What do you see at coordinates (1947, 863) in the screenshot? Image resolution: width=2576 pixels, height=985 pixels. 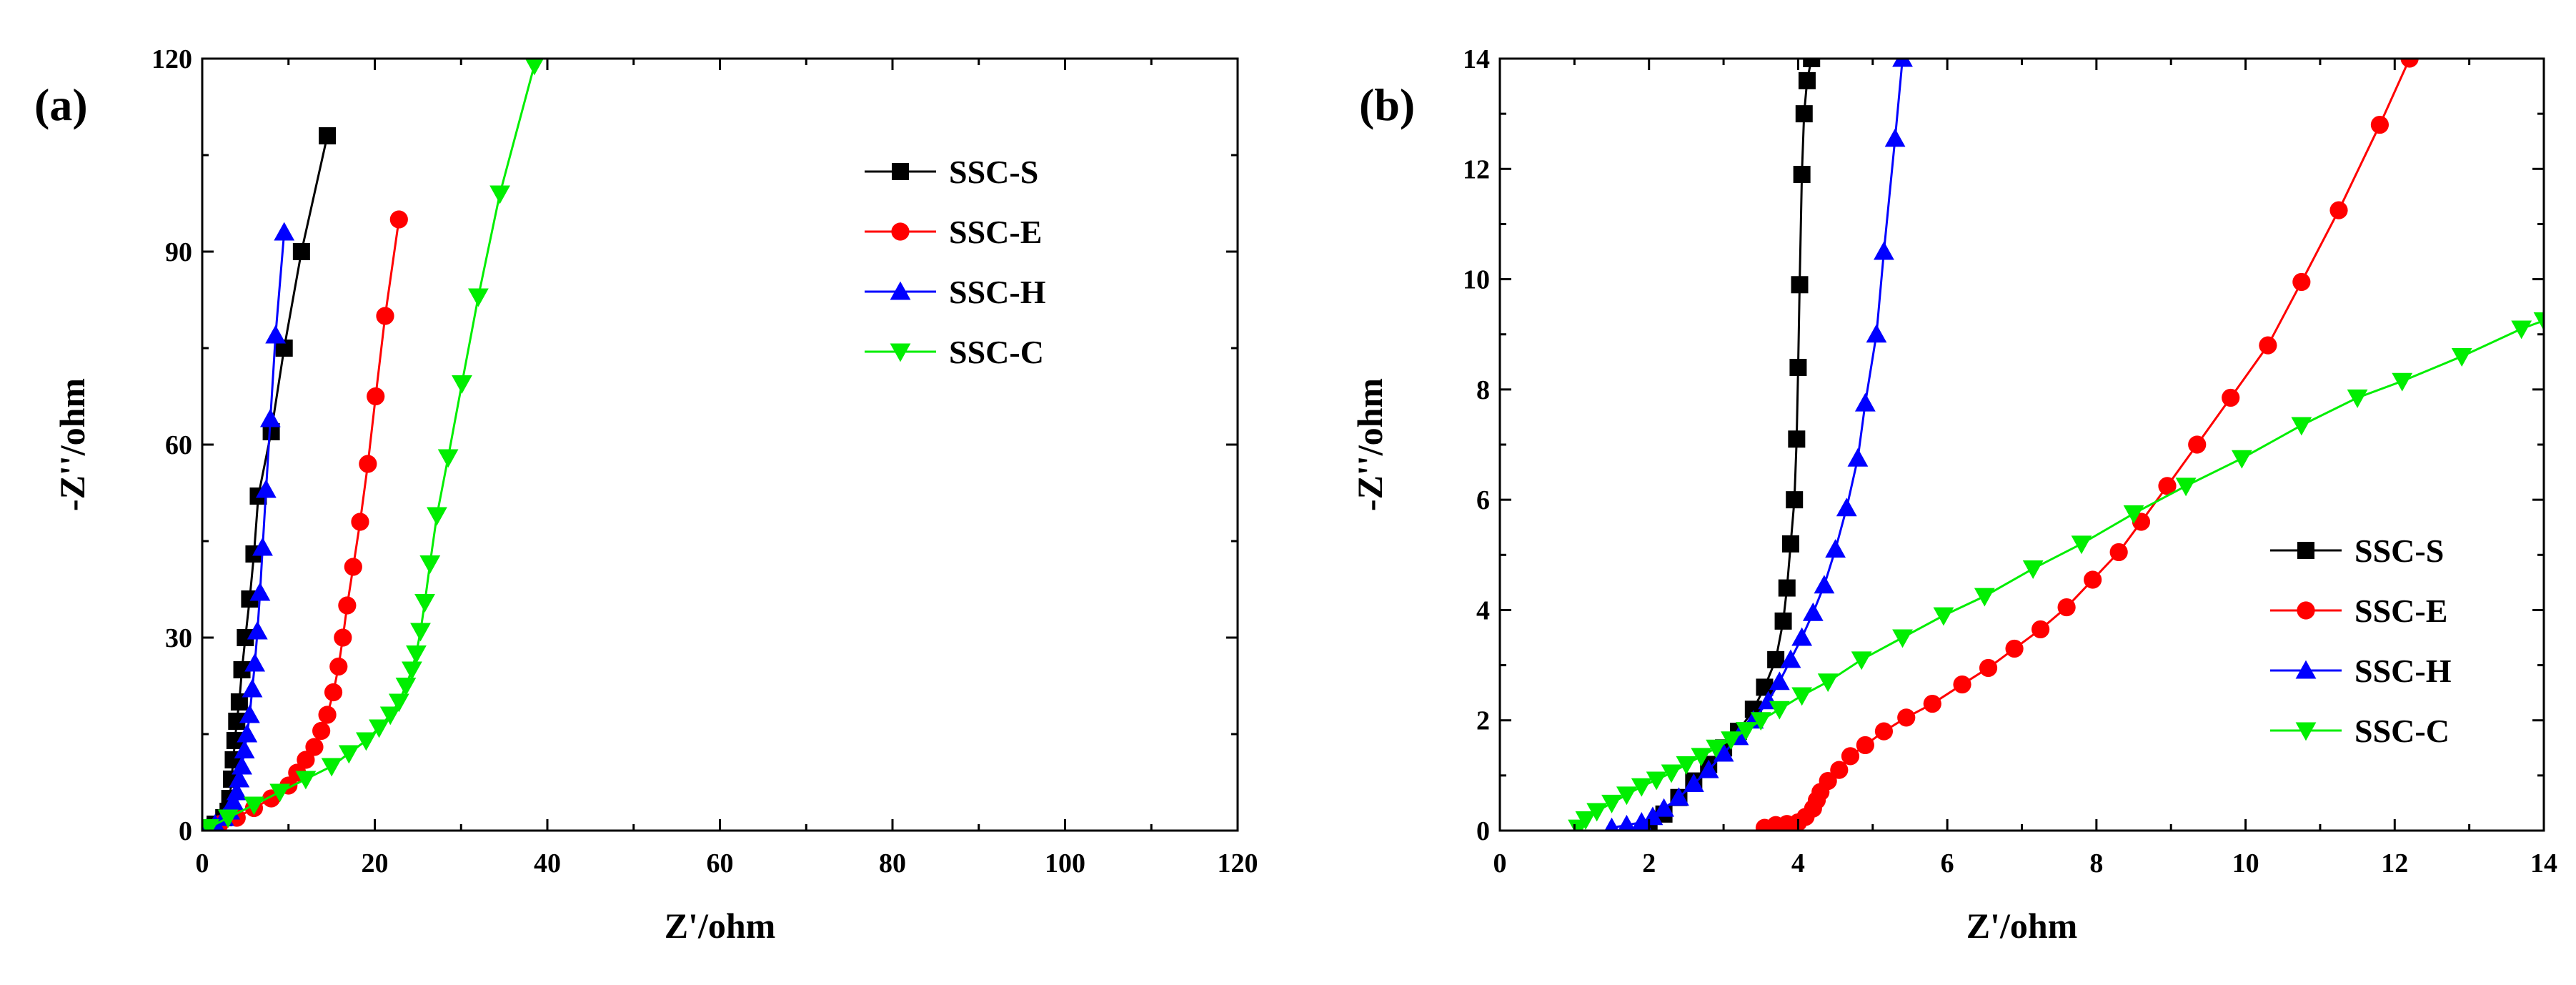 I see `x-tick-label: 6` at bounding box center [1947, 863].